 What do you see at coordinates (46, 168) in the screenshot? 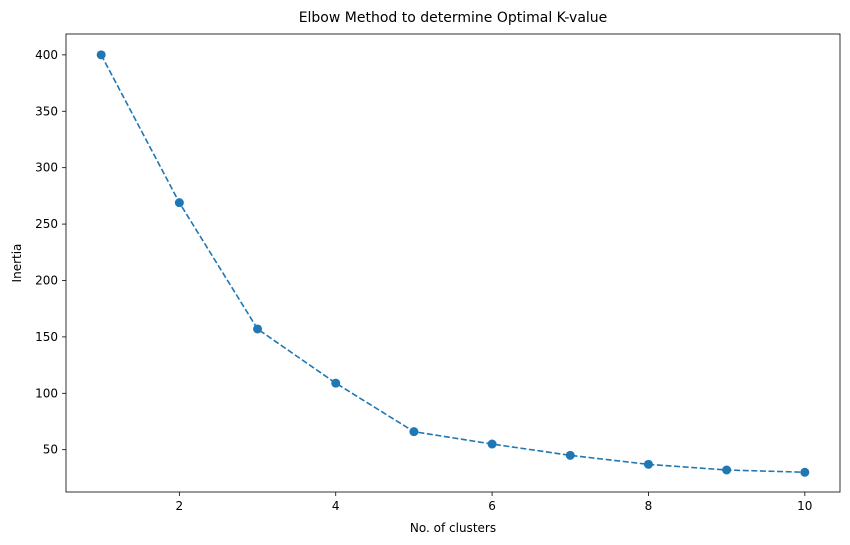
I see `y-tick-label: 300` at bounding box center [46, 168].